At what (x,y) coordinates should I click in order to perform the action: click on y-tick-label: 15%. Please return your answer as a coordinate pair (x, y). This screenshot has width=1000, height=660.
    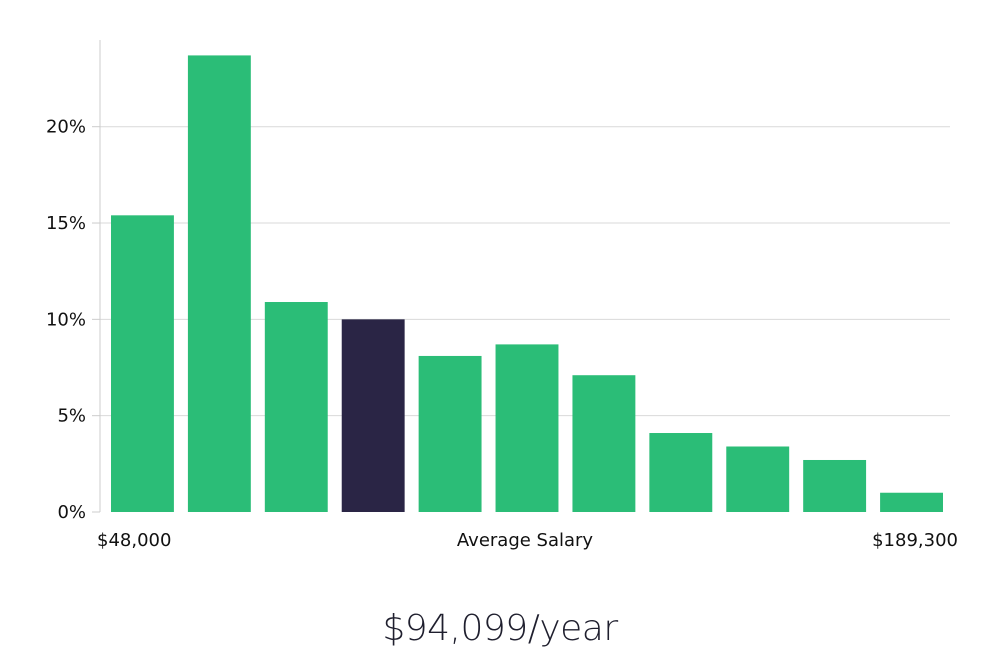
    Looking at the image, I should click on (66, 223).